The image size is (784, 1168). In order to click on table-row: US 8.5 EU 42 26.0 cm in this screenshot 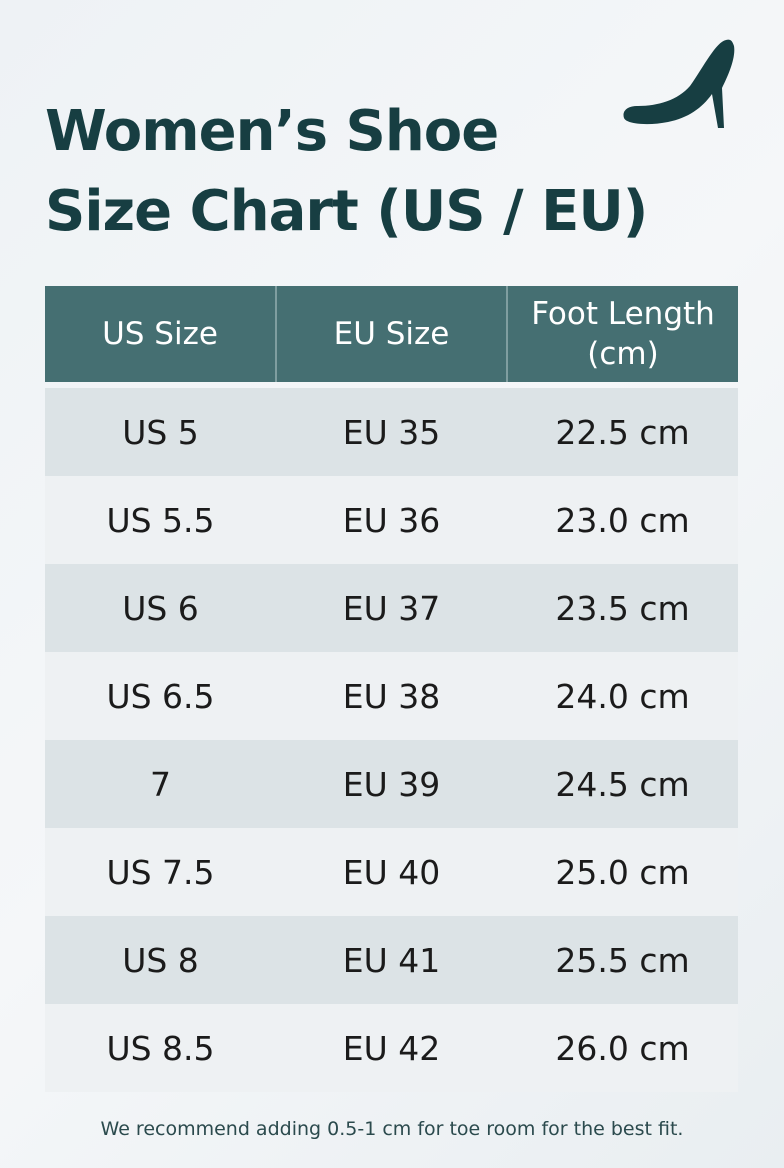, I will do `click(391, 1048)`.